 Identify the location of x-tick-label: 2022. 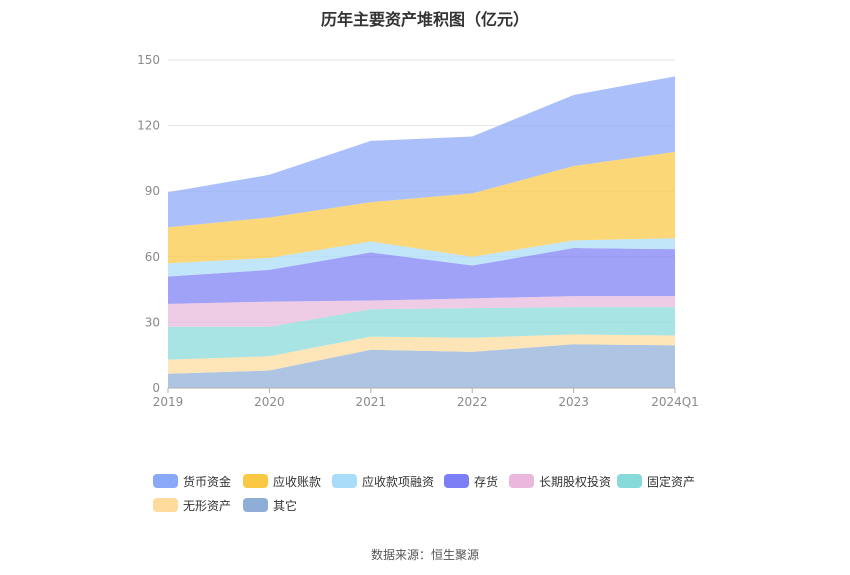
(472, 402).